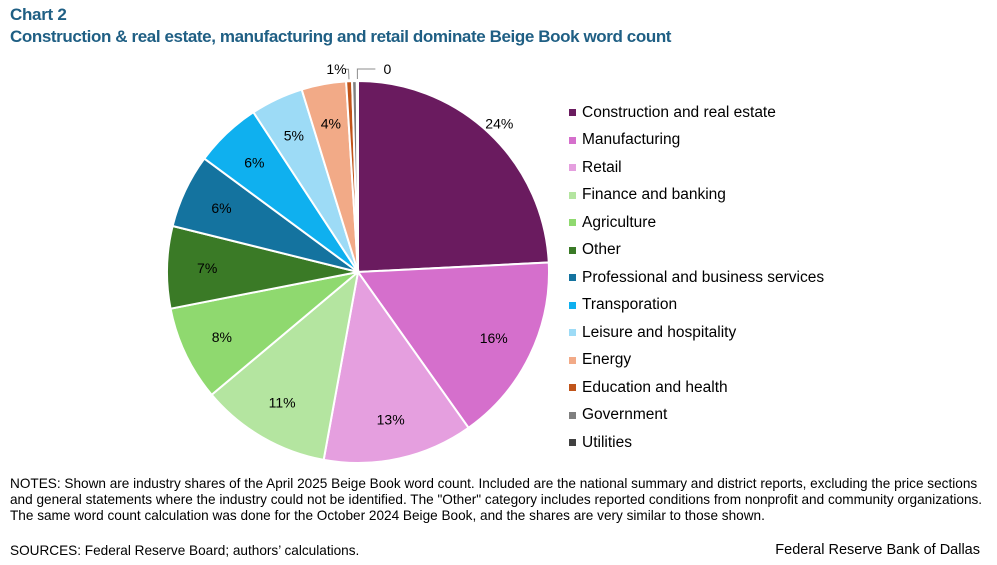 The height and width of the screenshot is (565, 997). What do you see at coordinates (696, 416) in the screenshot?
I see `legend-item-government: Government` at bounding box center [696, 416].